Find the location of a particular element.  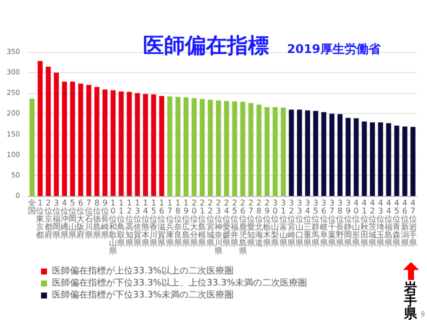

x-tick-label: 27位愛知県 is located at coordinates (250, 223).